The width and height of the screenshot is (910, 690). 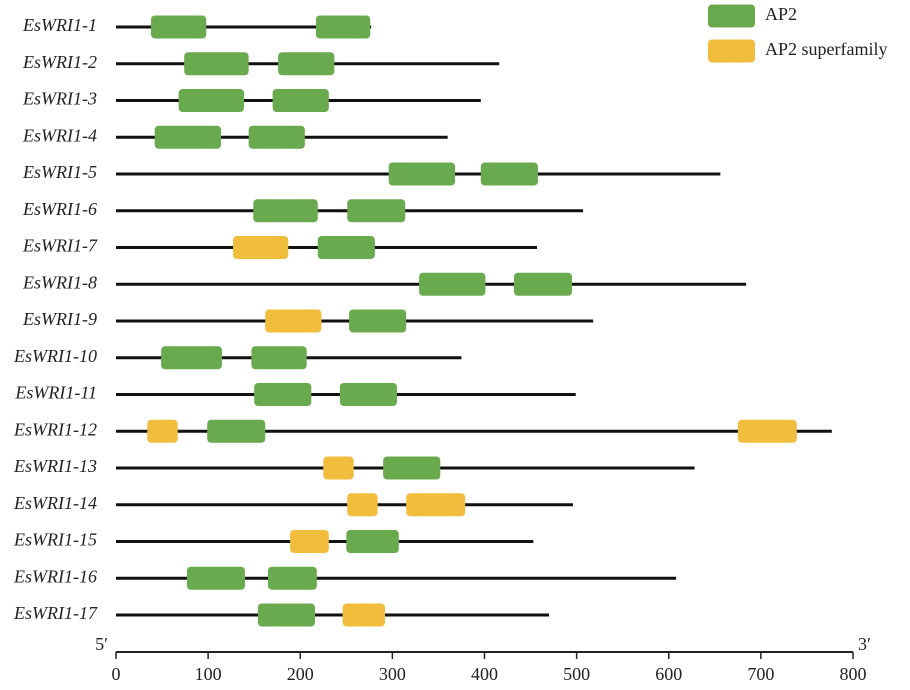 What do you see at coordinates (55, 466) in the screenshot?
I see `gene-label: EsWRI1-13` at bounding box center [55, 466].